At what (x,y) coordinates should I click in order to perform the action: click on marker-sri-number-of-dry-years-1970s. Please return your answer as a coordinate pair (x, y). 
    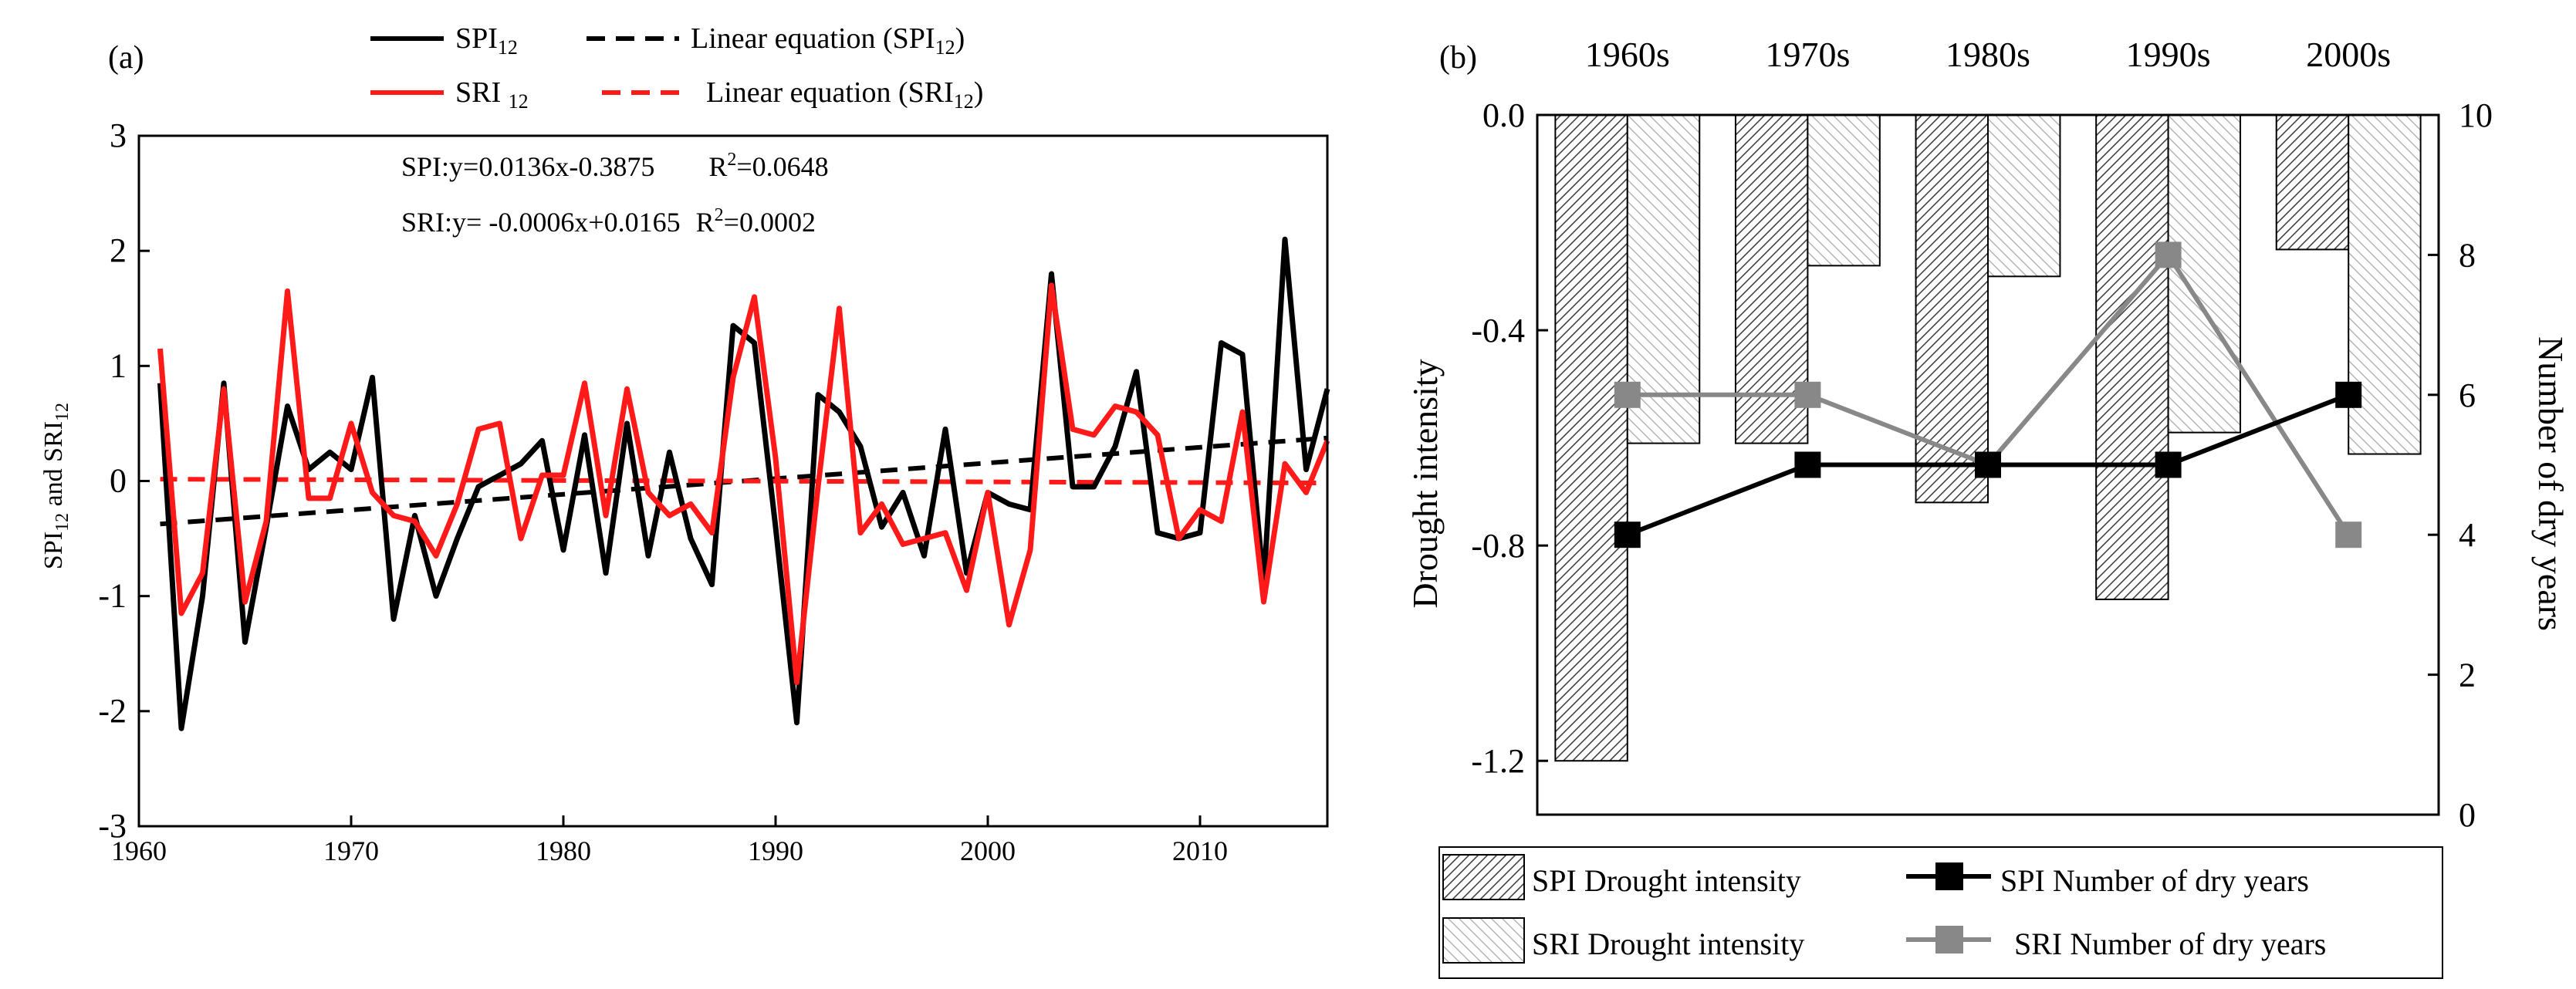
    Looking at the image, I should click on (1807, 394).